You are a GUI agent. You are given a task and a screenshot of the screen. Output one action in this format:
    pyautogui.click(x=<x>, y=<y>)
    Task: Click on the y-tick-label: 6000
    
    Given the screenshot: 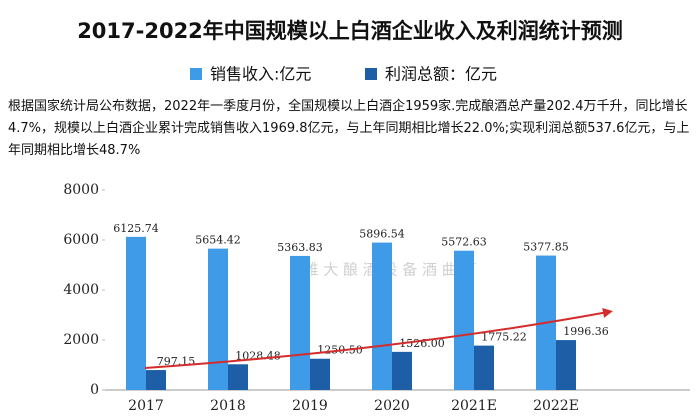 What is the action you would take?
    pyautogui.click(x=81, y=240)
    